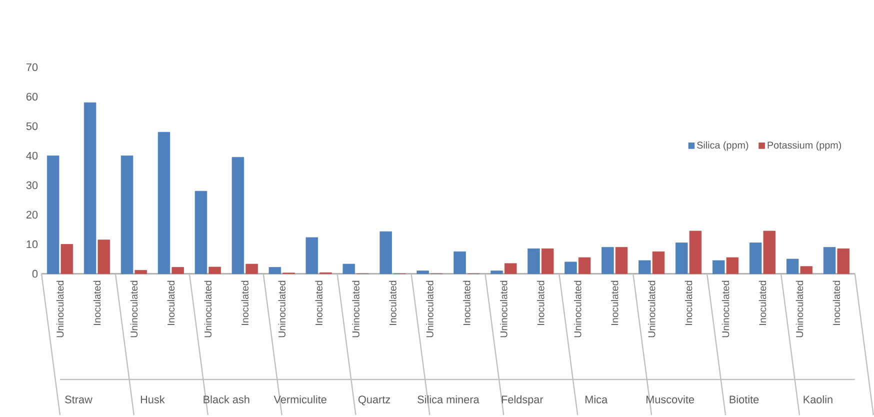 Image resolution: width=874 pixels, height=417 pixels. Describe the element at coordinates (32, 185) in the screenshot. I see `y-tick-label: 30` at that location.